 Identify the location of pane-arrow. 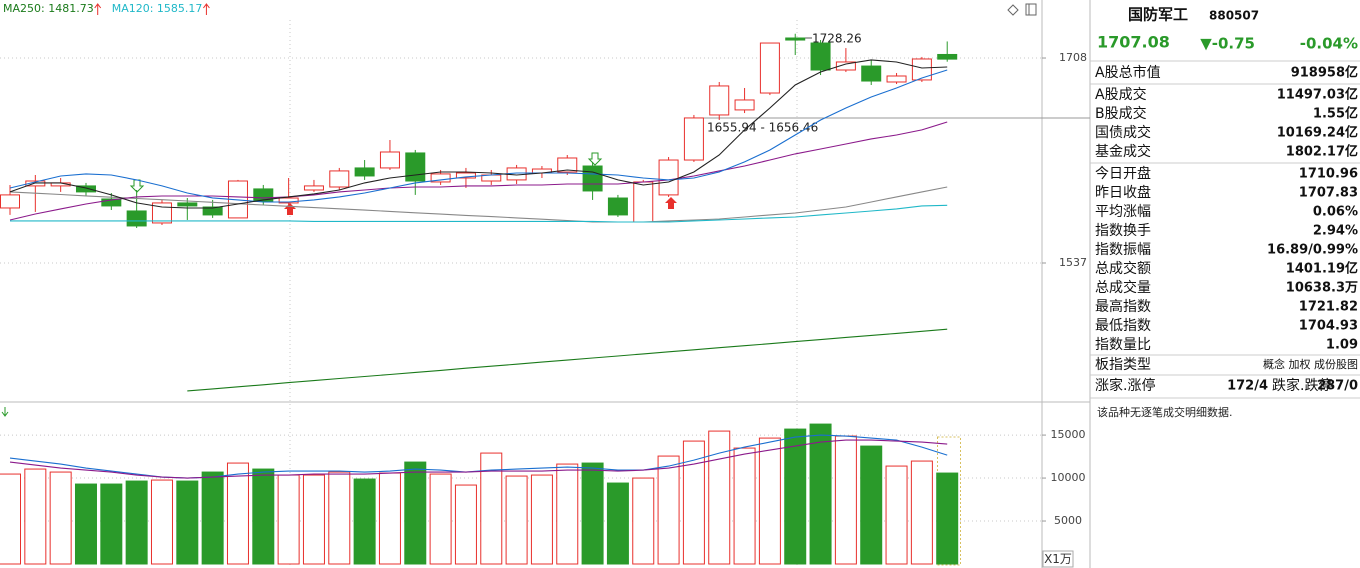
(5, 412).